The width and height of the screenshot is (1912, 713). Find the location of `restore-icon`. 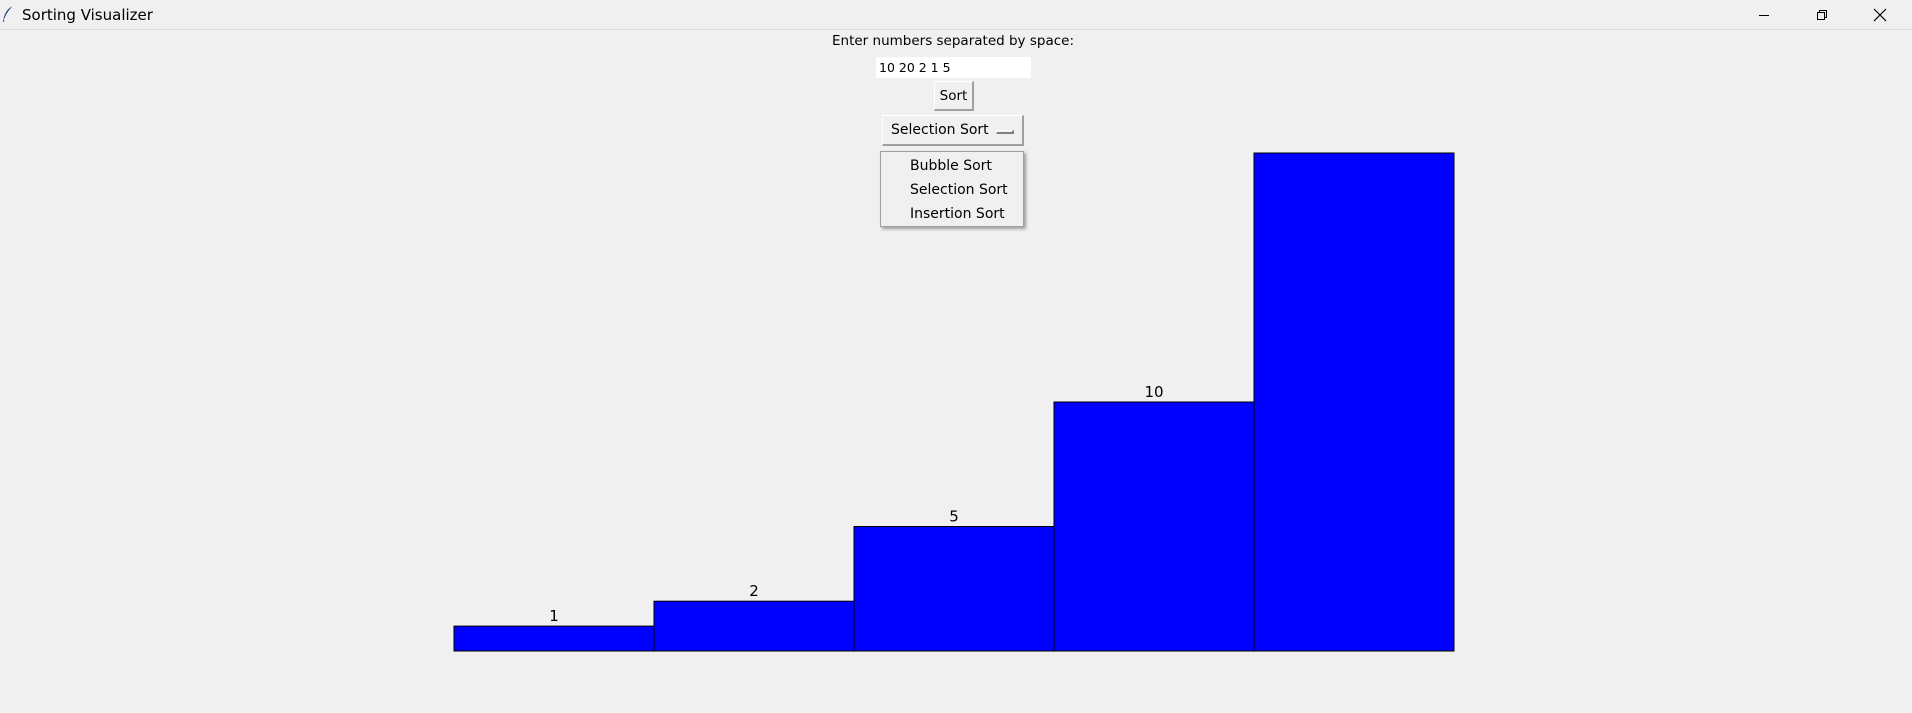

restore-icon is located at coordinates (1822, 14).